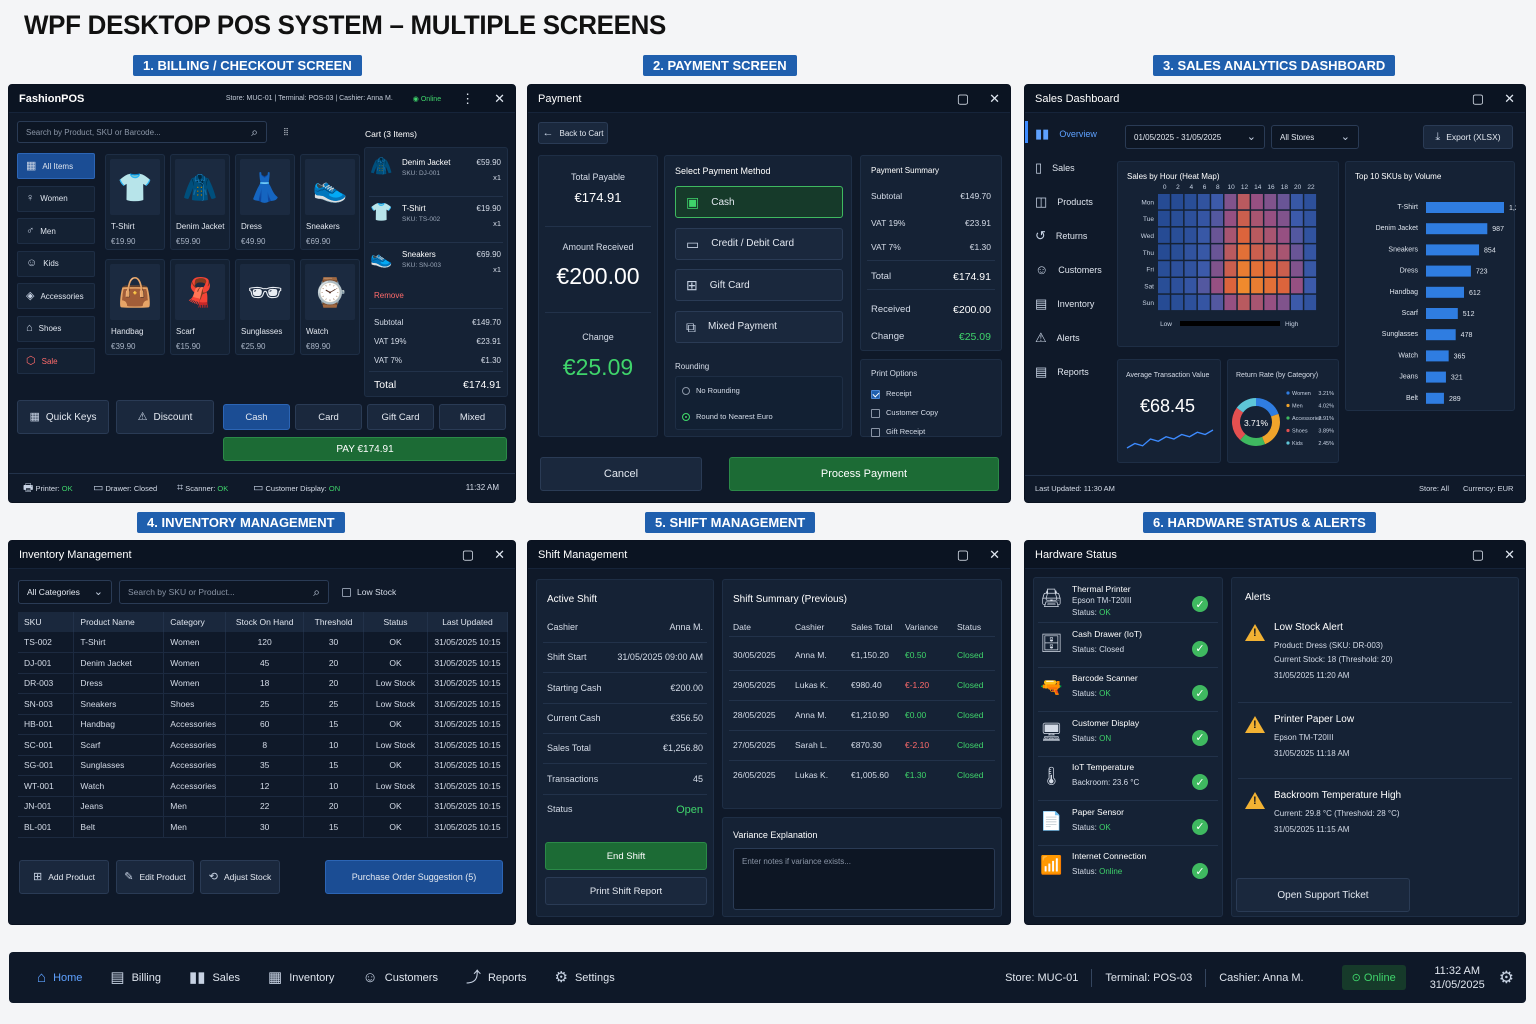 Image resolution: width=1536 pixels, height=1024 pixels. What do you see at coordinates (898, 432) in the screenshot?
I see `print-option: Gift Receipt` at bounding box center [898, 432].